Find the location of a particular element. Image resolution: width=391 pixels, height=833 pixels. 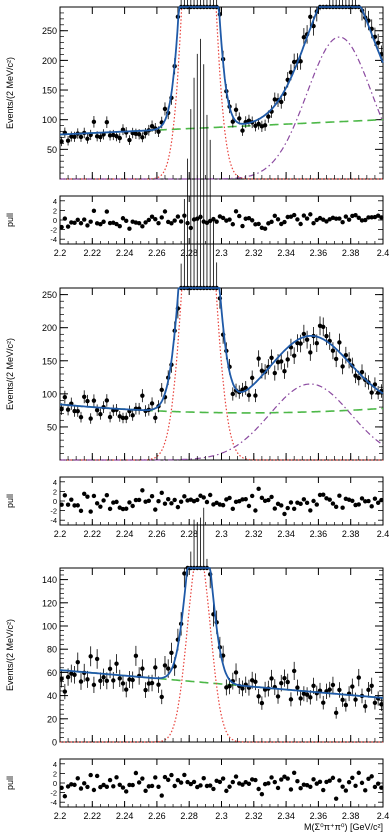

pull-tick-label: -2 is located at coordinates (53, 793).